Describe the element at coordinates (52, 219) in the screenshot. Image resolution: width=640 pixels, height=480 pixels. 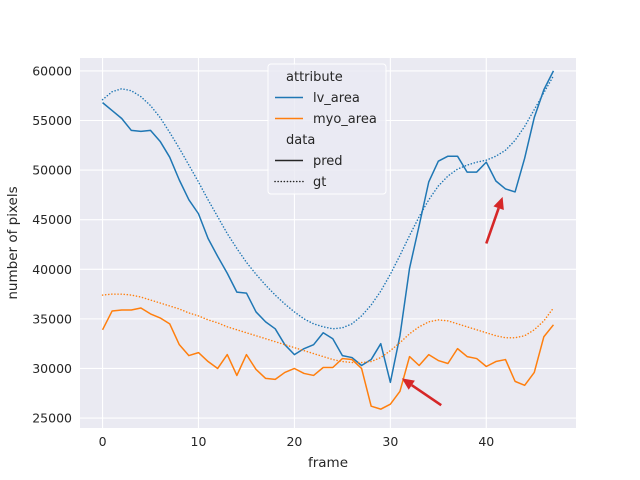
I see `y-tick-label: 45000` at that location.